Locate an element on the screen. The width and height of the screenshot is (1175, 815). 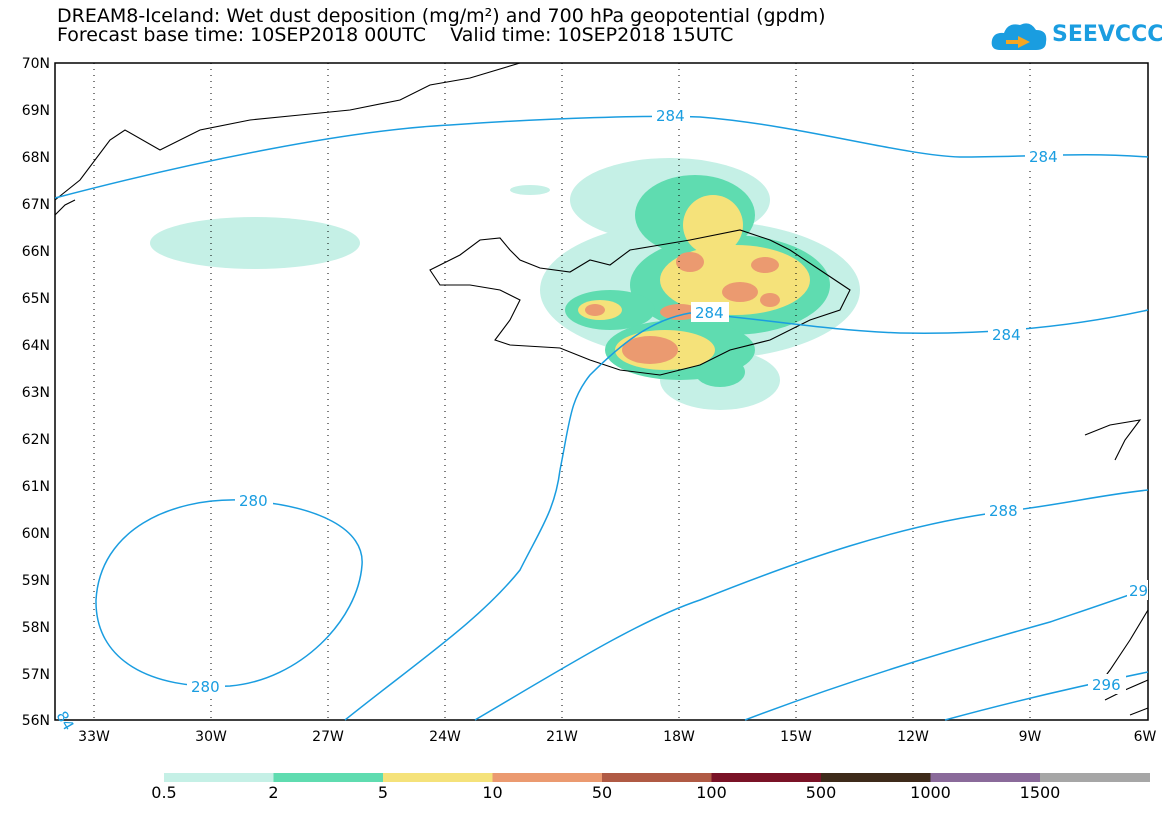
svg-text: 59N is located at coordinates (36, 581).